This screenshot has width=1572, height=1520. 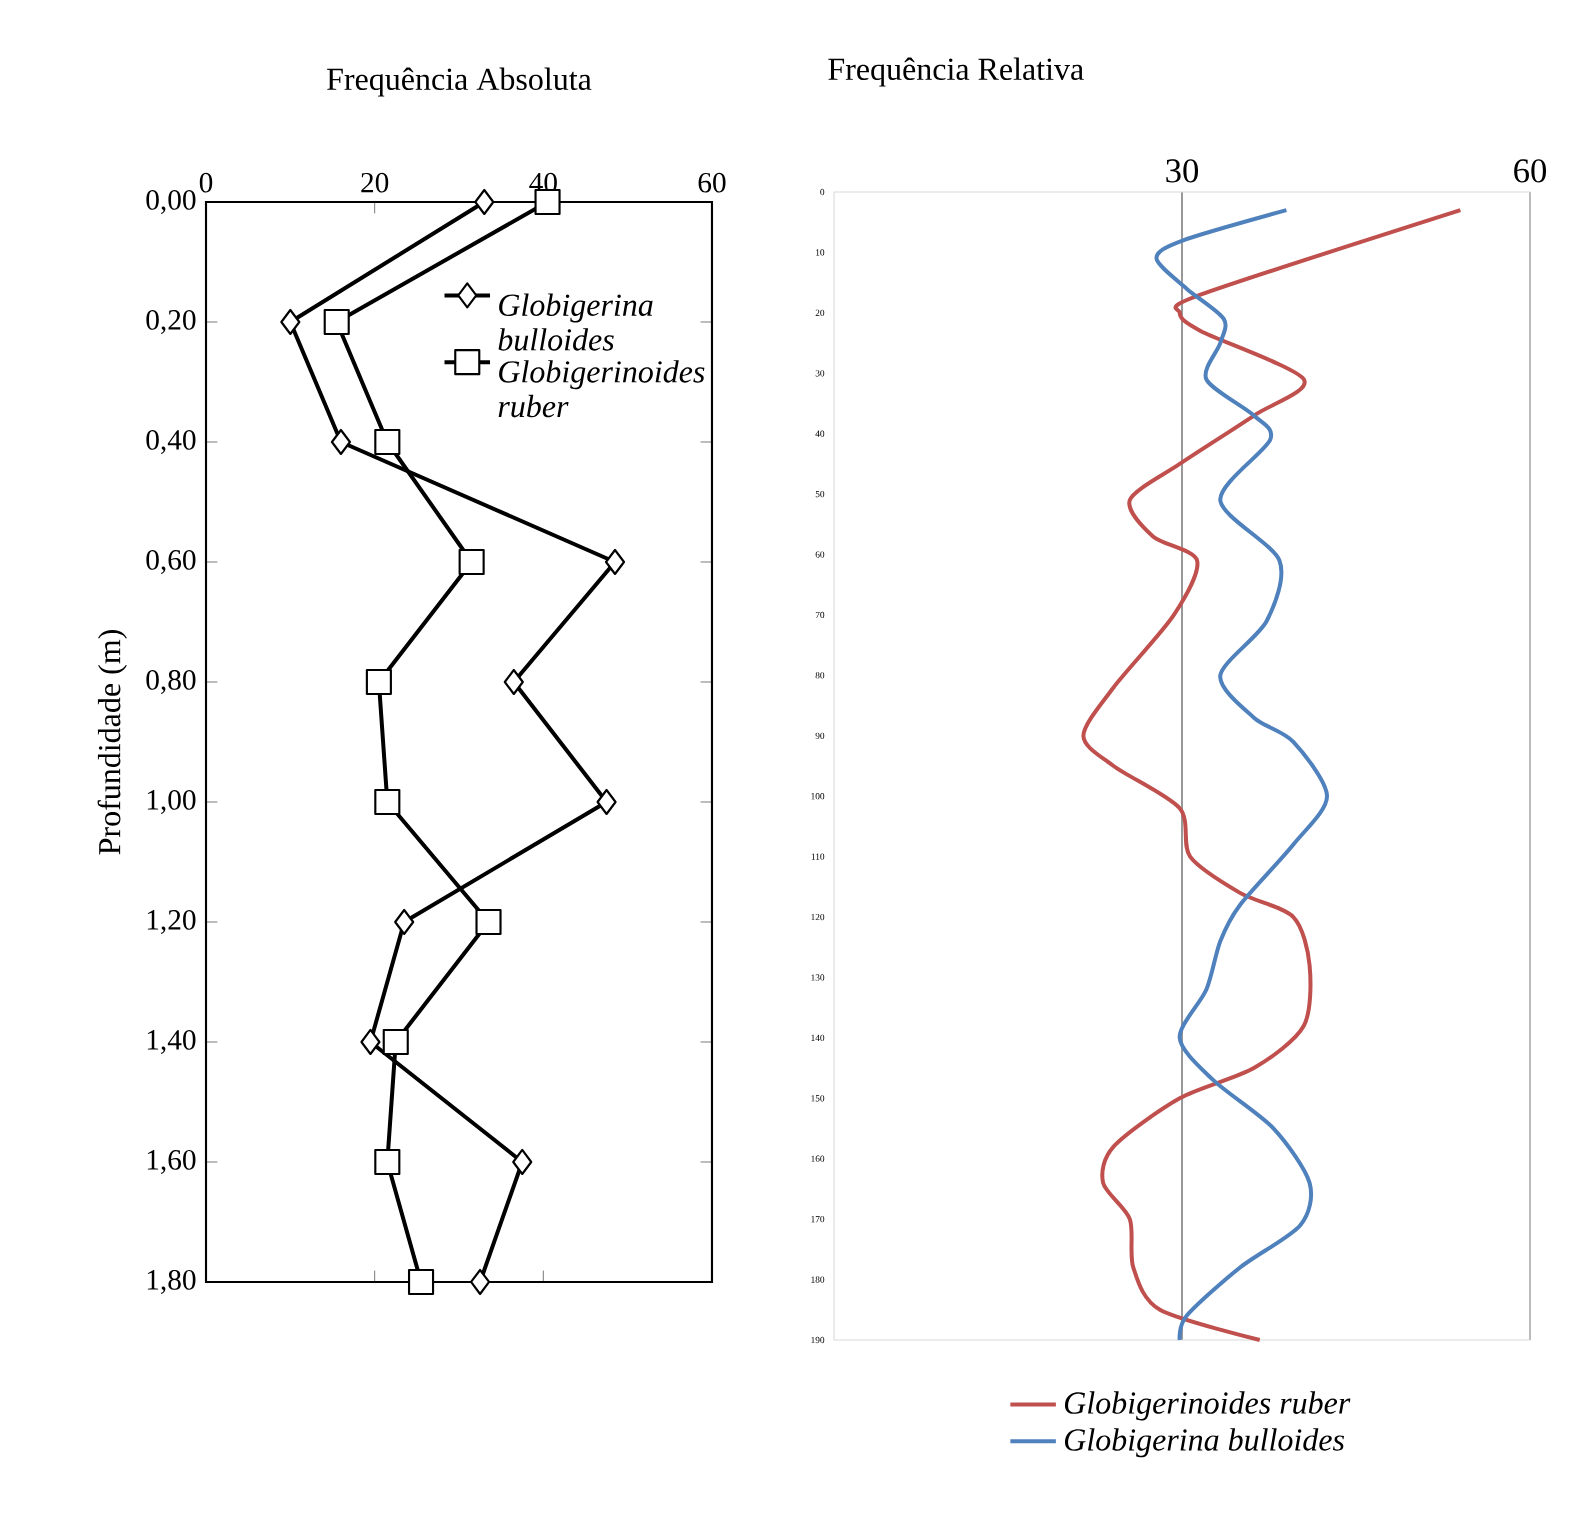 I want to click on y-tick-label: 0,60, so click(x=171, y=562).